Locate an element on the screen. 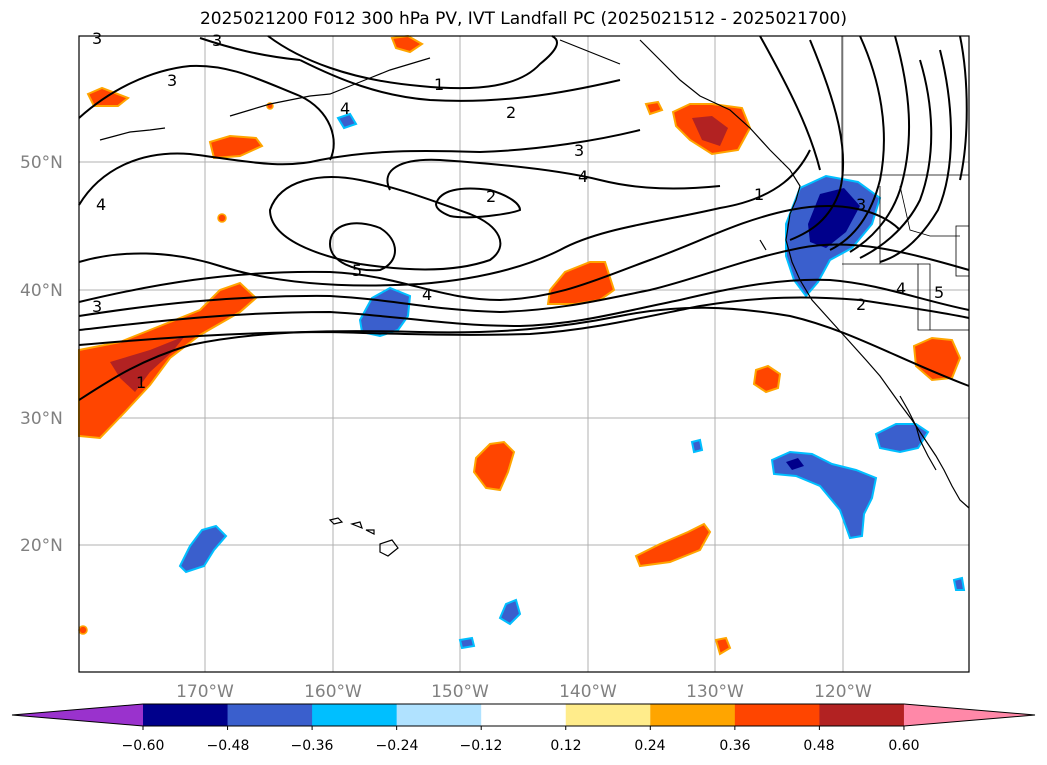 The height and width of the screenshot is (765, 1047). lon-label: 130°W is located at coordinates (715, 692).